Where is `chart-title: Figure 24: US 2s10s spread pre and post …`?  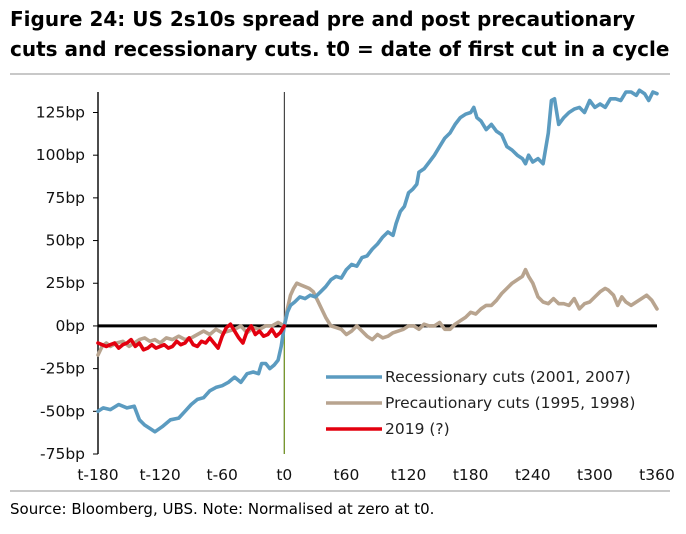 chart-title: Figure 24: US 2s10s spread pre and post … is located at coordinates (340, 34).